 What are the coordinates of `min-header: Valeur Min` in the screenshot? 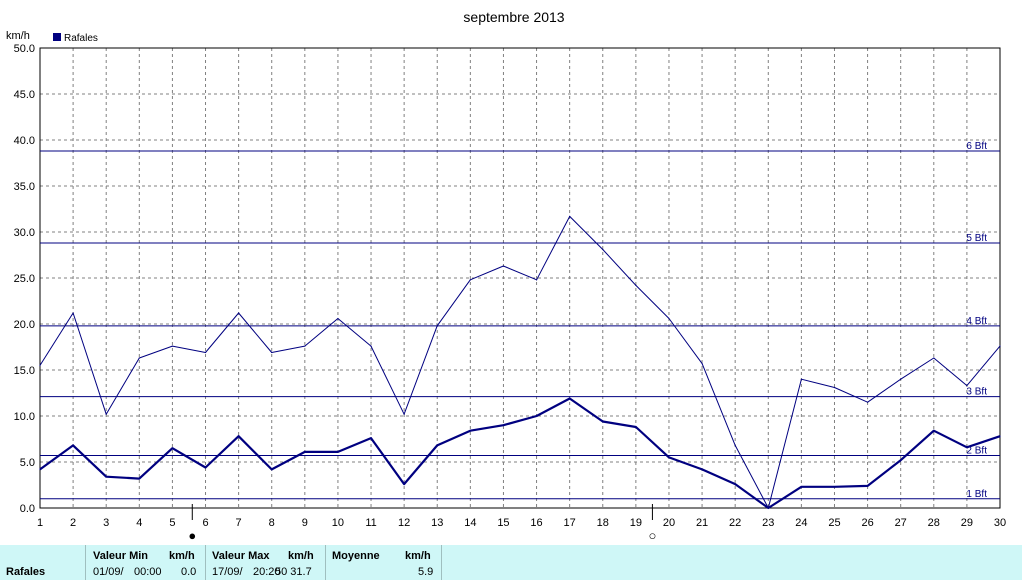 It's located at (121, 556).